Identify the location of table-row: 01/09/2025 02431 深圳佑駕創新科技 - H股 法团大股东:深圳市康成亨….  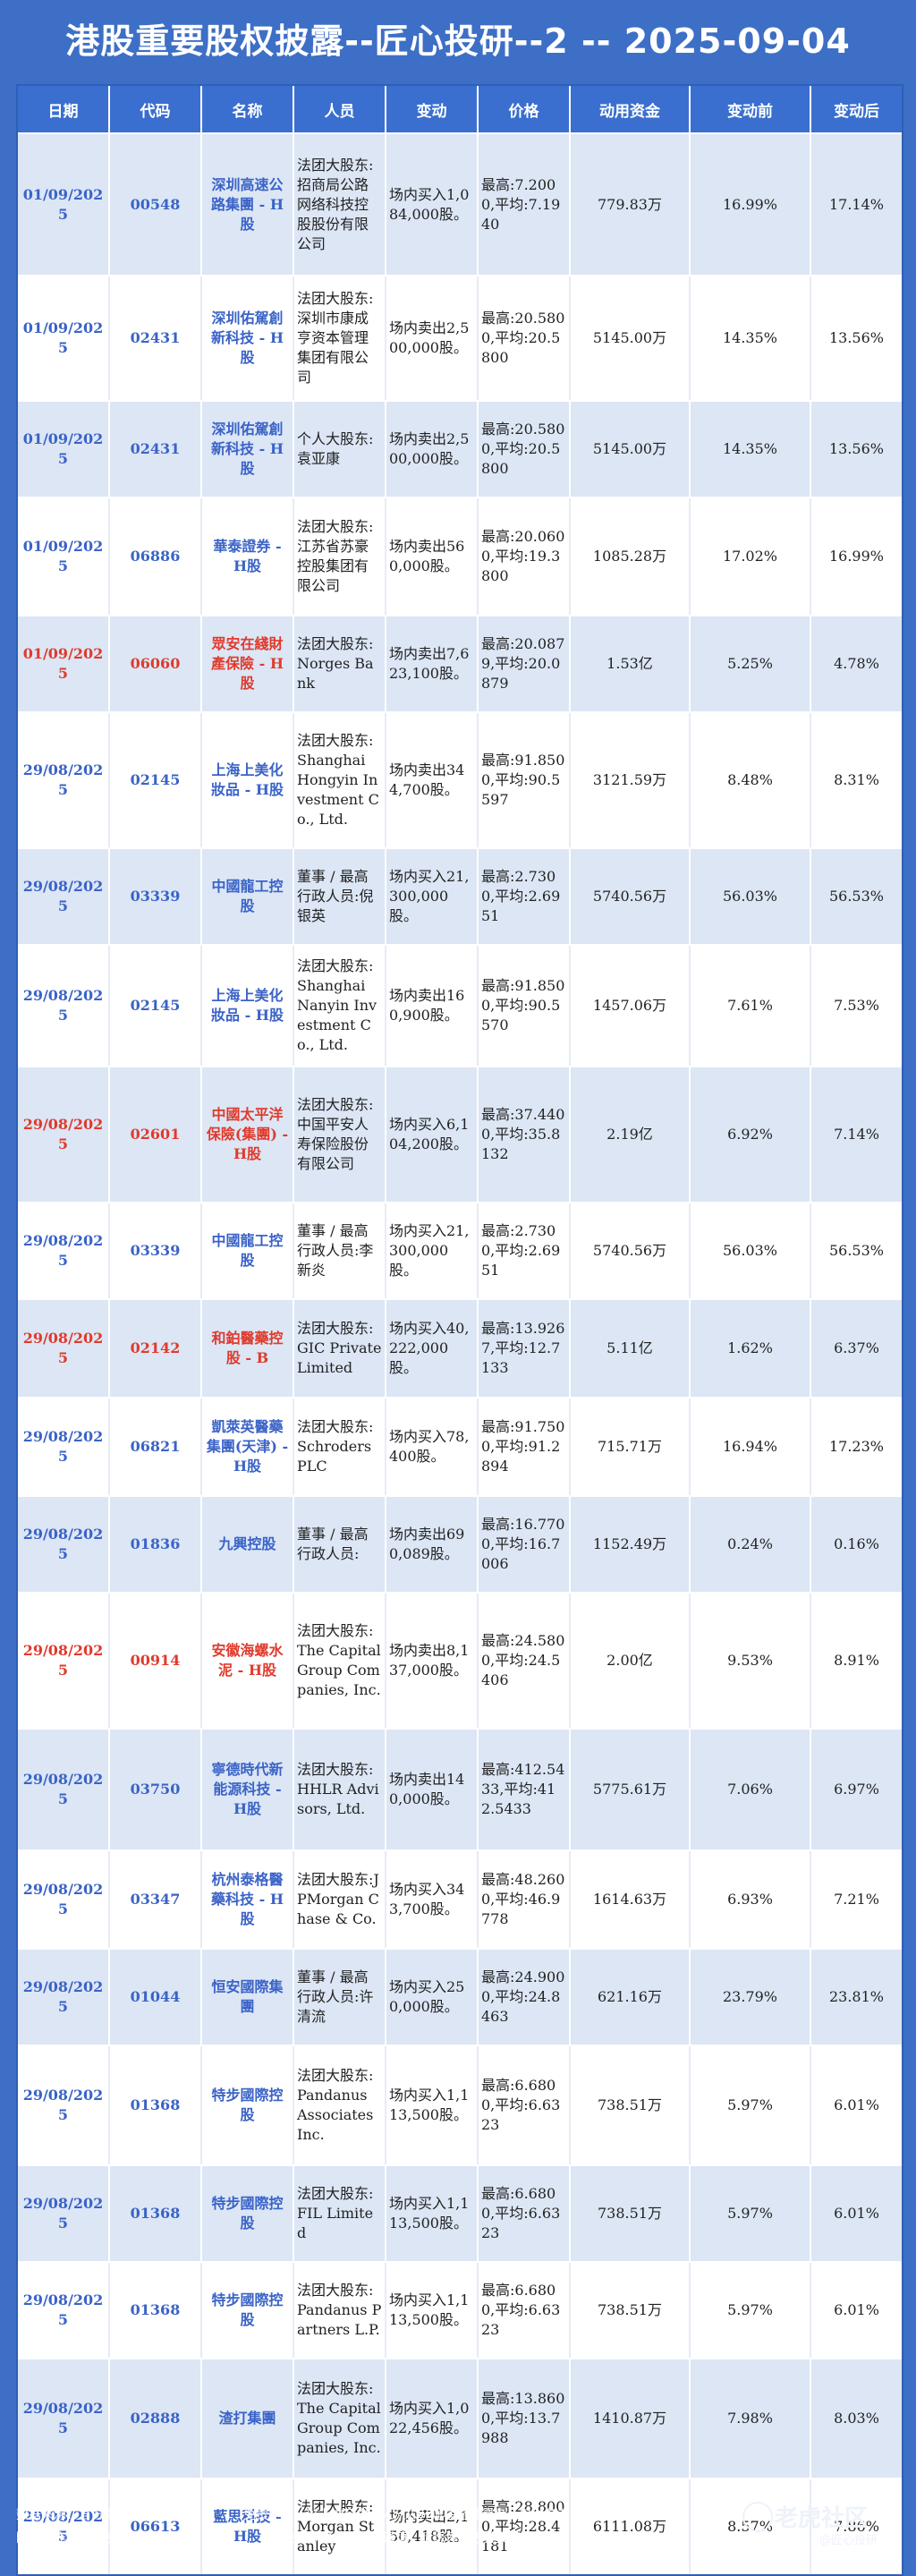
(460, 337).